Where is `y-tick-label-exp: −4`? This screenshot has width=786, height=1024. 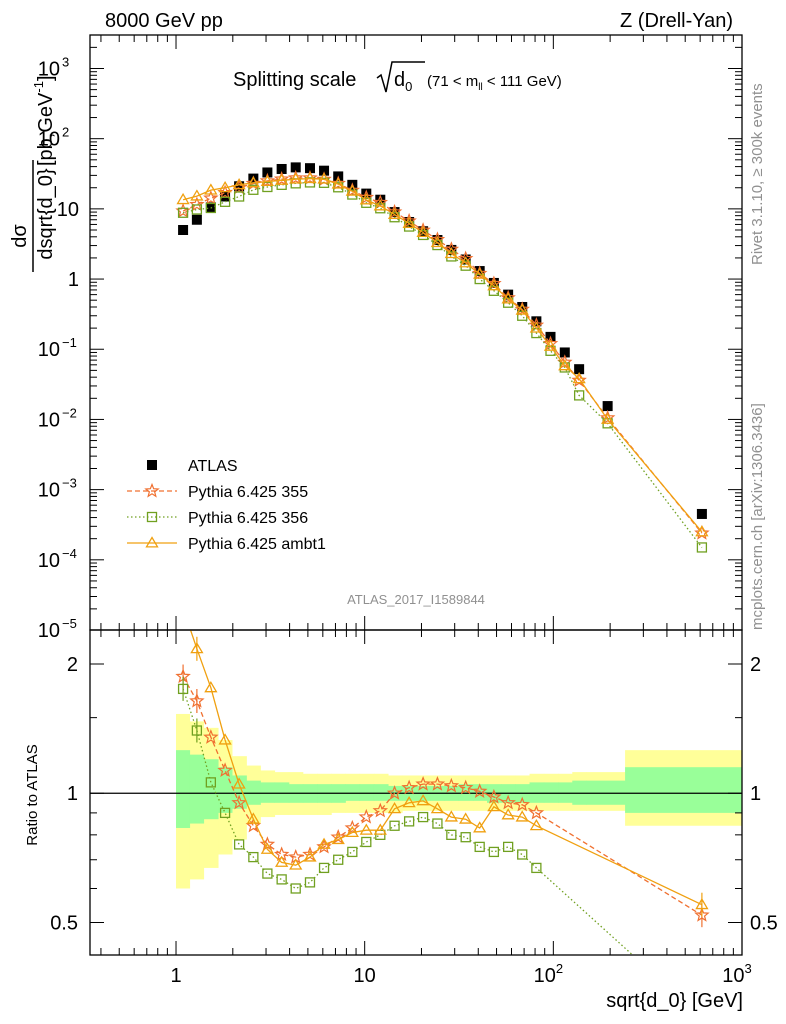 y-tick-label-exp: −4 is located at coordinates (69, 553).